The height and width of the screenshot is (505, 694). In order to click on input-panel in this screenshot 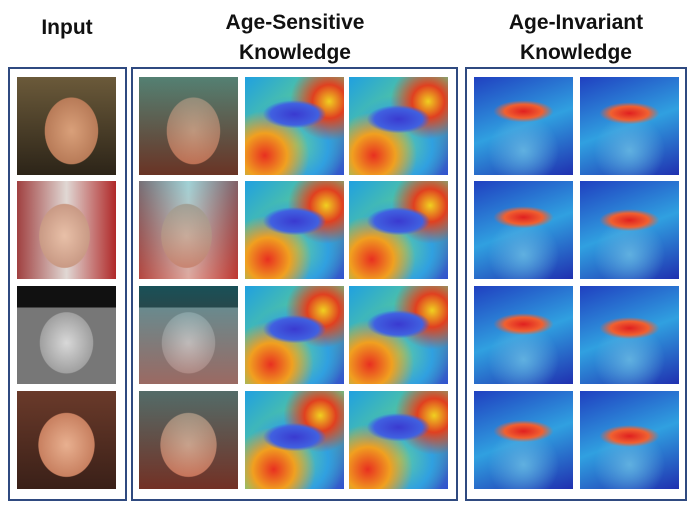, I will do `click(67, 284)`.